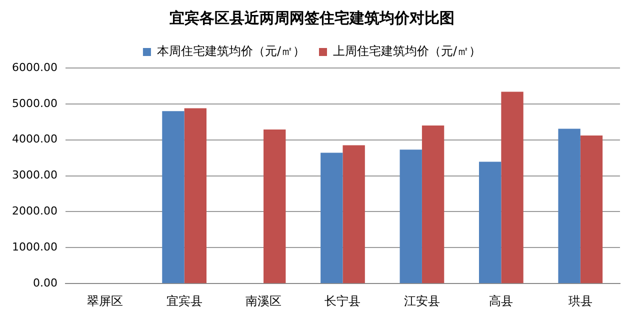 Image resolution: width=640 pixels, height=322 pixels. Describe the element at coordinates (35, 139) in the screenshot. I see `y-tick-label: 4000.00` at that location.